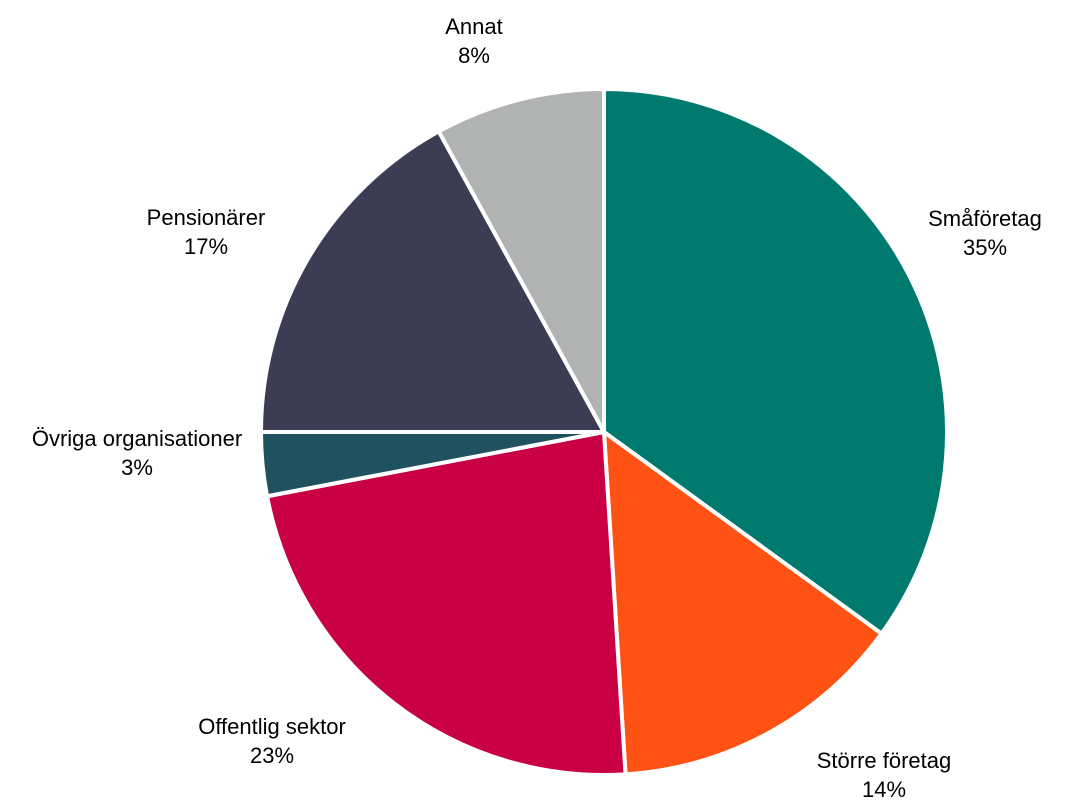  Describe the element at coordinates (985, 218) in the screenshot. I see `slice-label-name: Småföretag` at that location.